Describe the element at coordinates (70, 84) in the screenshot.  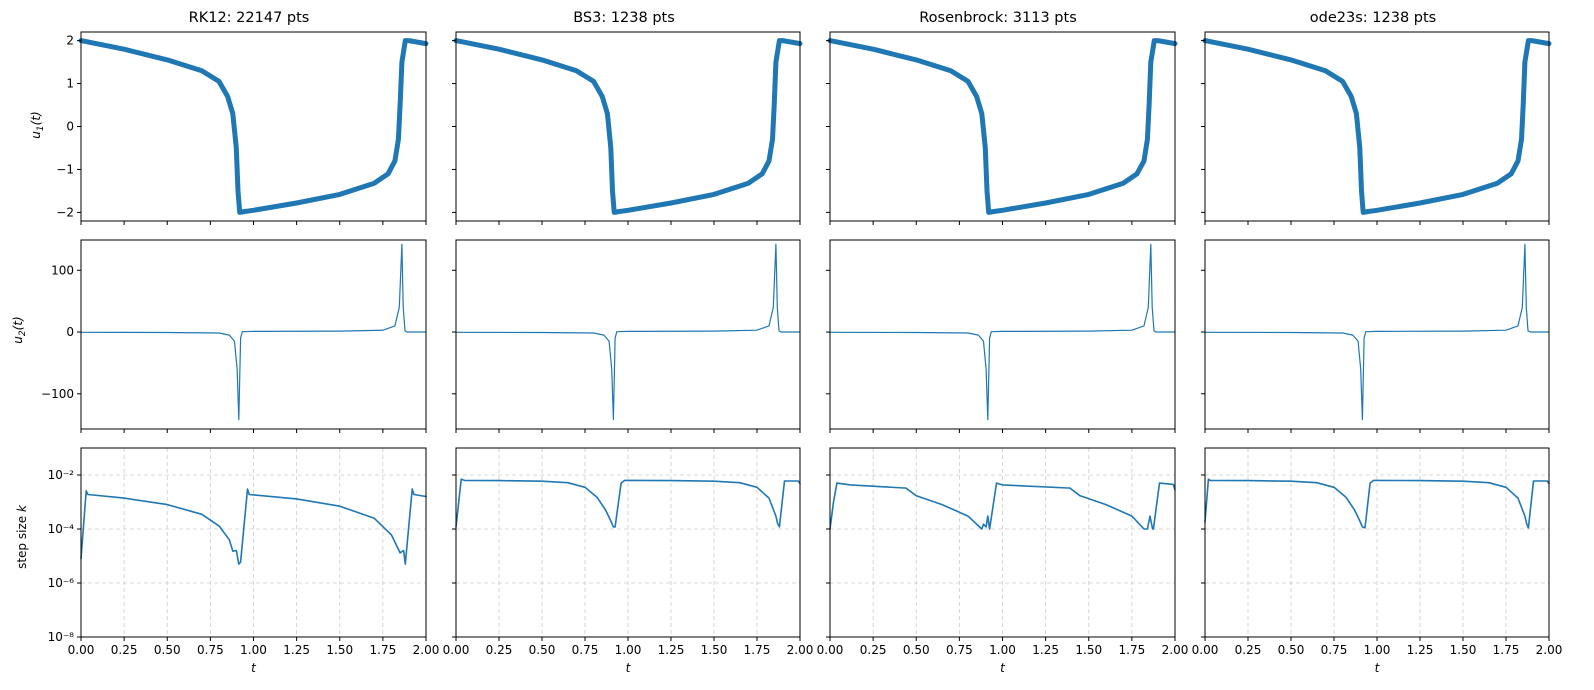
I see `y-tick-label: 1` at that location.